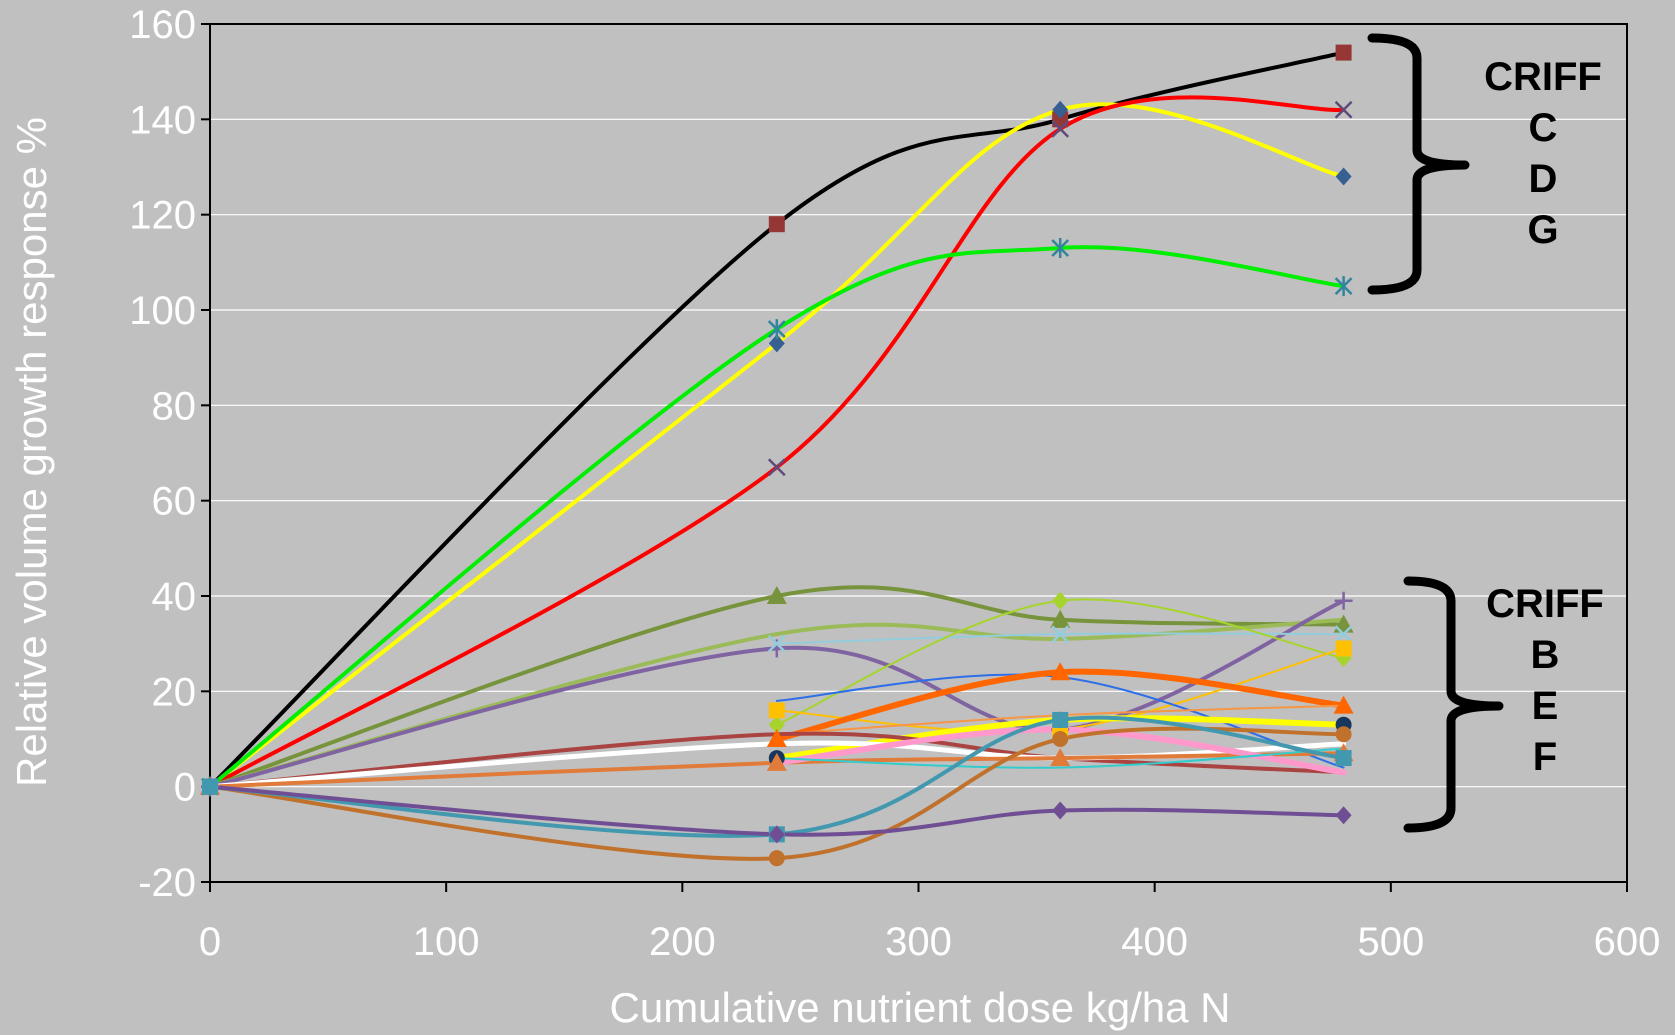 The image size is (1675, 1035). Describe the element at coordinates (1154, 942) in the screenshot. I see `x-tick-label: 400` at that location.